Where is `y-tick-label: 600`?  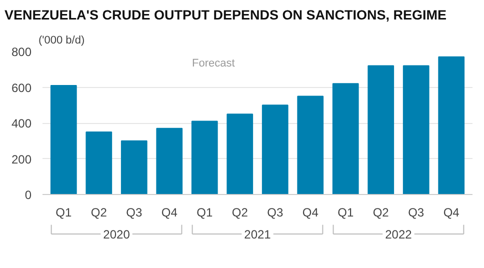
y-tick-label: 600 is located at coordinates (21, 87).